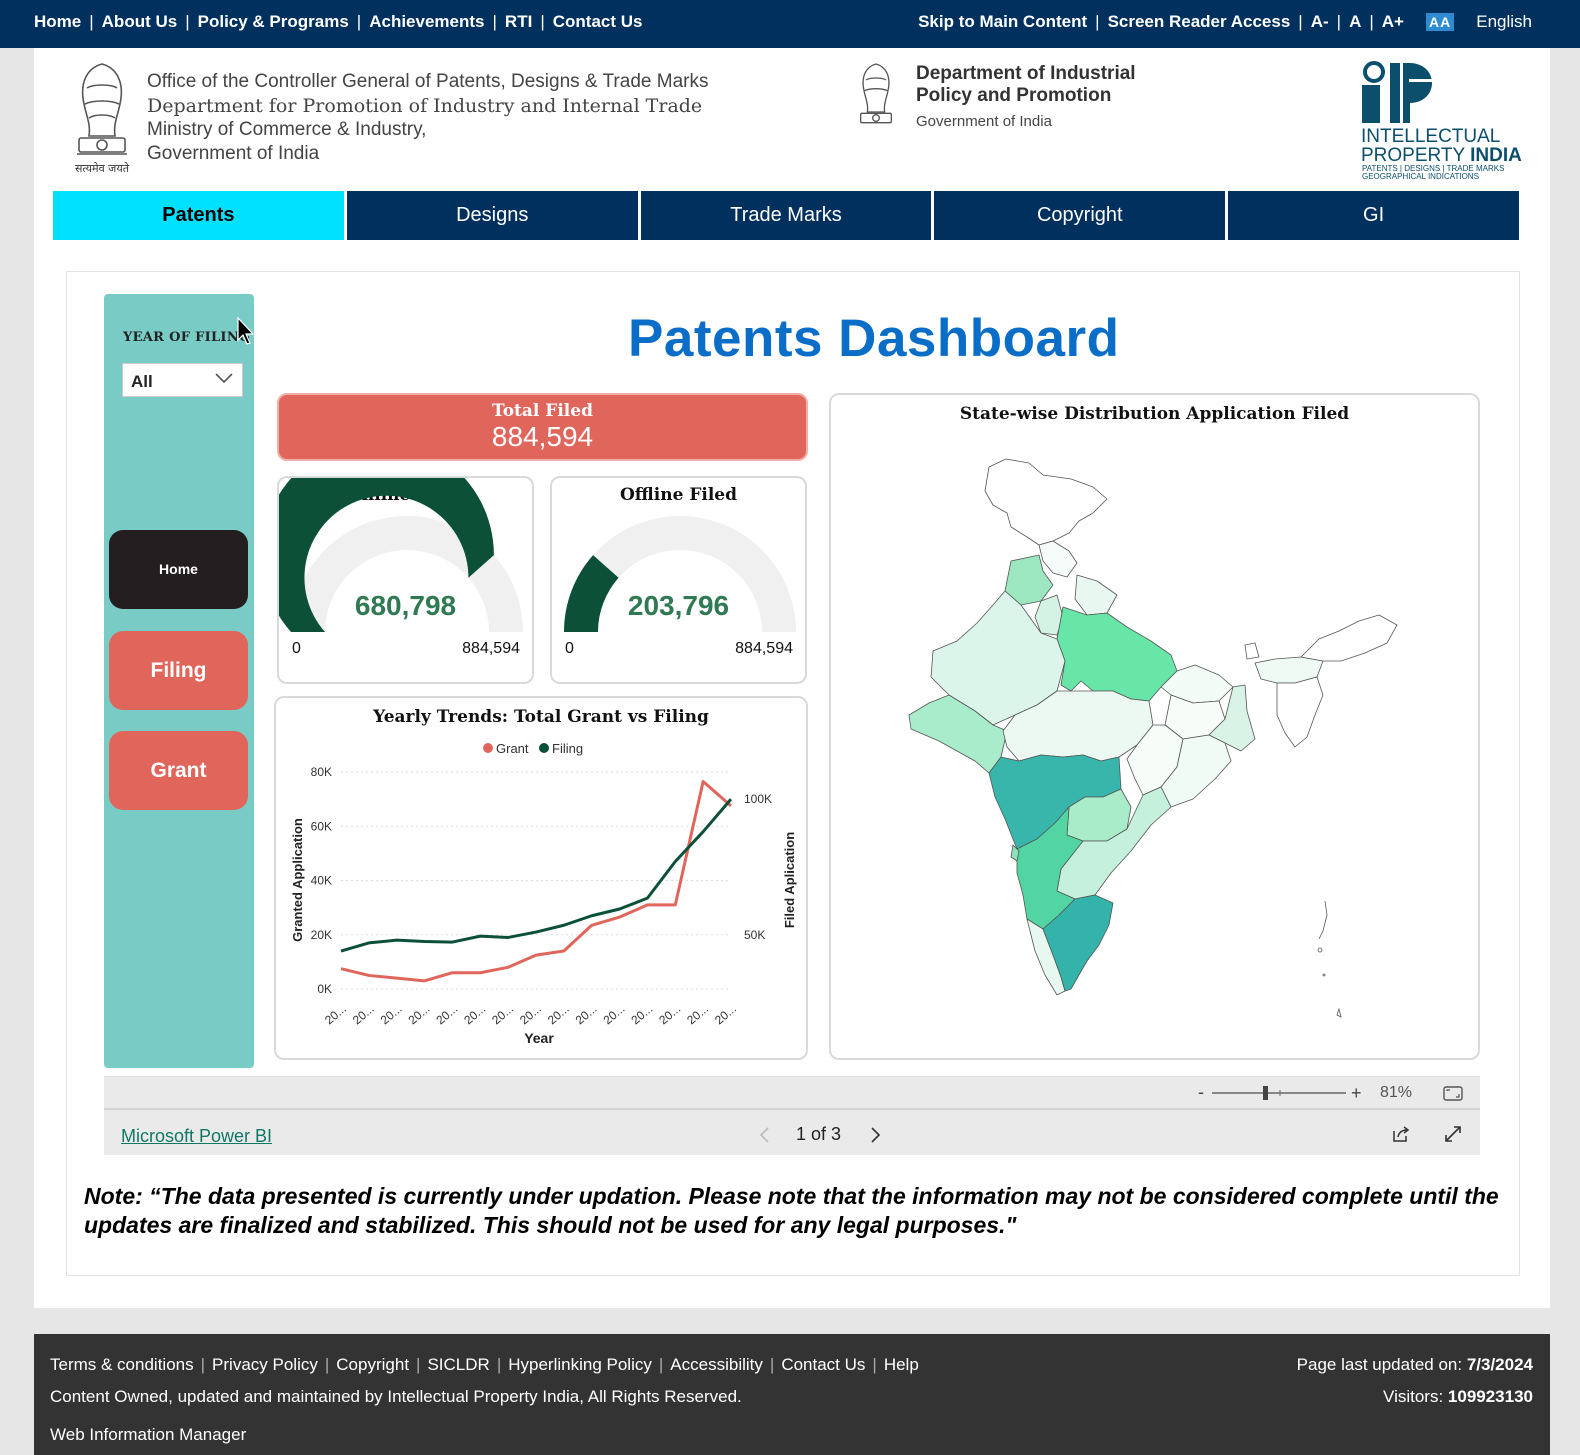  What do you see at coordinates (1420, 176) in the screenshot?
I see `ipi-line-4: GEOGRAPHICAL INDICATIONS` at bounding box center [1420, 176].